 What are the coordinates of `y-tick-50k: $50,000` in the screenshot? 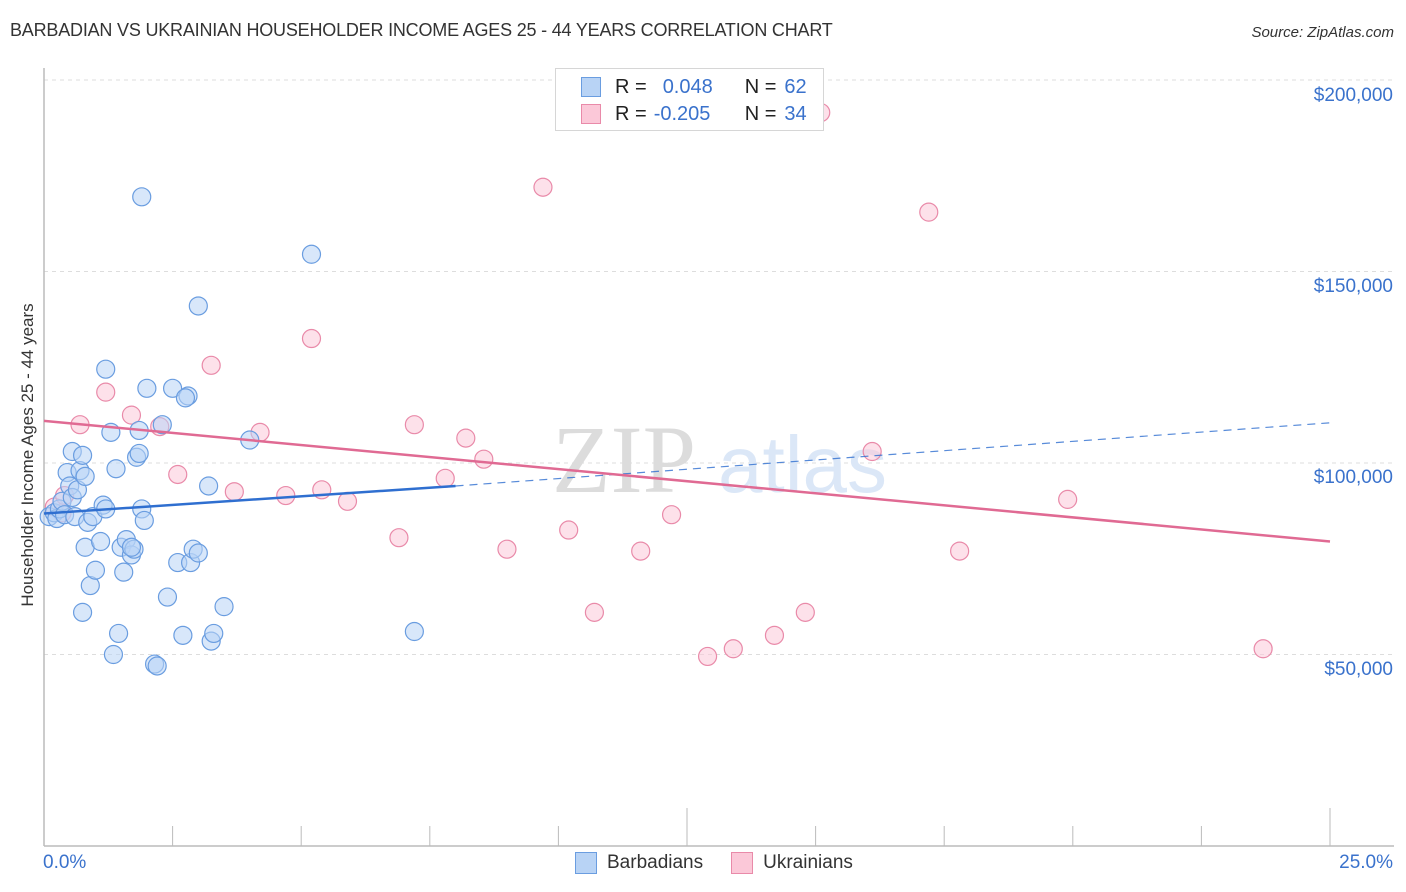 It's located at (1358, 669).